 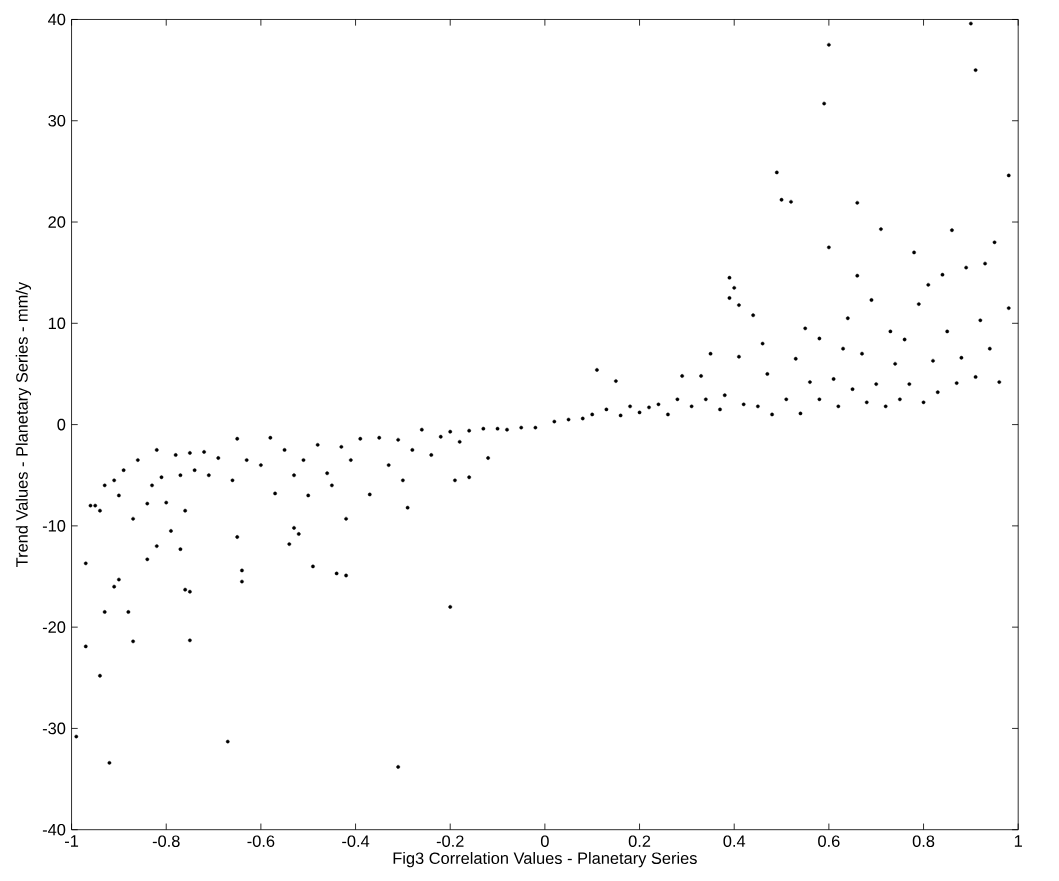 What do you see at coordinates (356, 841) in the screenshot?
I see `x-tick-label: -0.4` at bounding box center [356, 841].